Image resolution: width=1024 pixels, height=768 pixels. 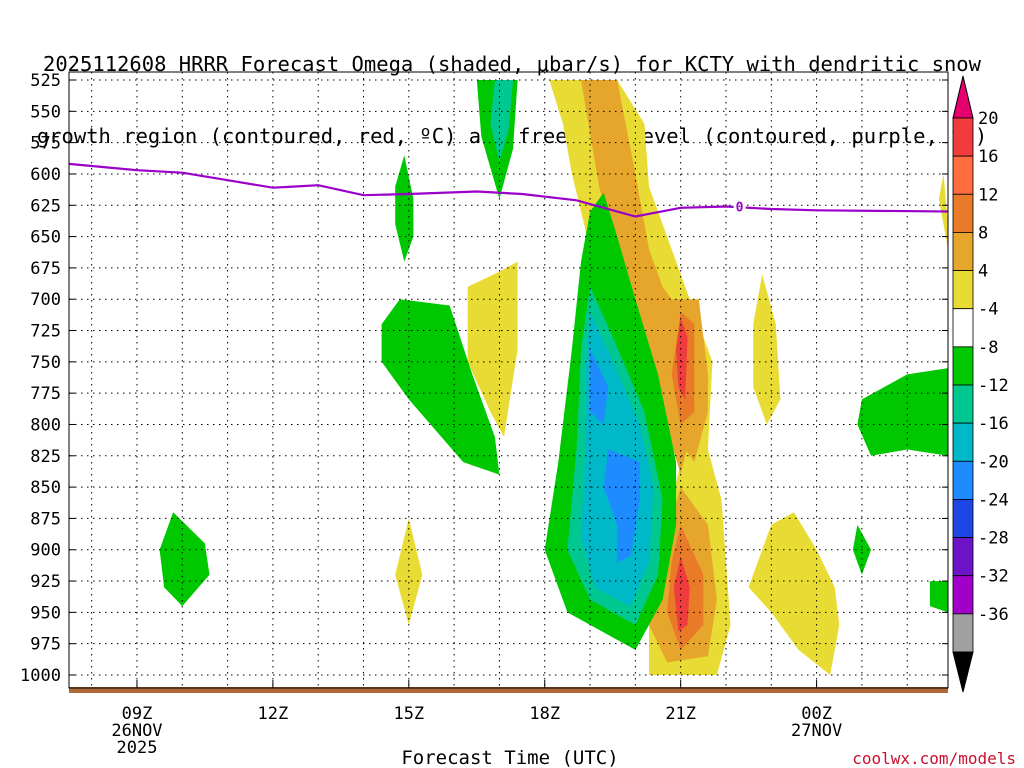 What do you see at coordinates (993, 424) in the screenshot?
I see `colorbar-label-8: -16` at bounding box center [993, 424].